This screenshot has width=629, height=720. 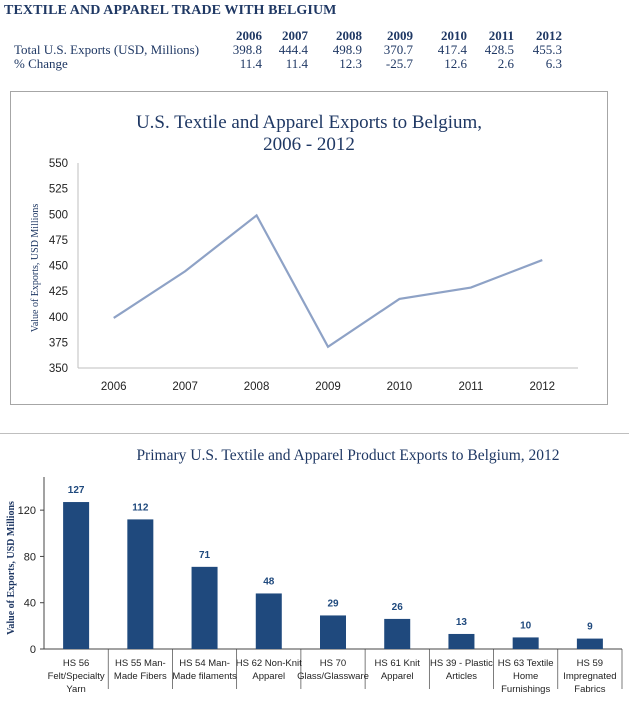 I want to click on x-tick-label: Yarn, so click(x=75, y=689).